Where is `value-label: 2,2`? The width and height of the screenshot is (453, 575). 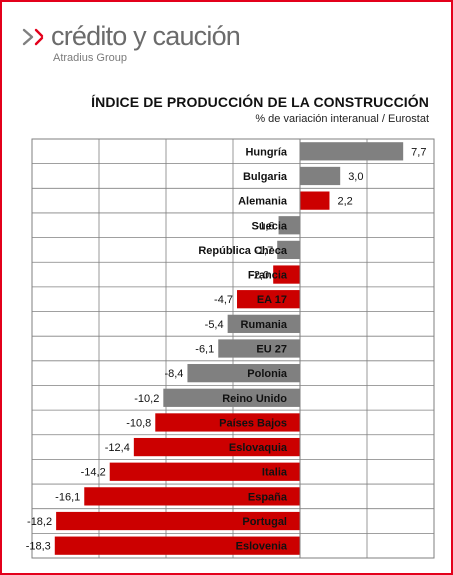 value-label: 2,2 is located at coordinates (344, 202).